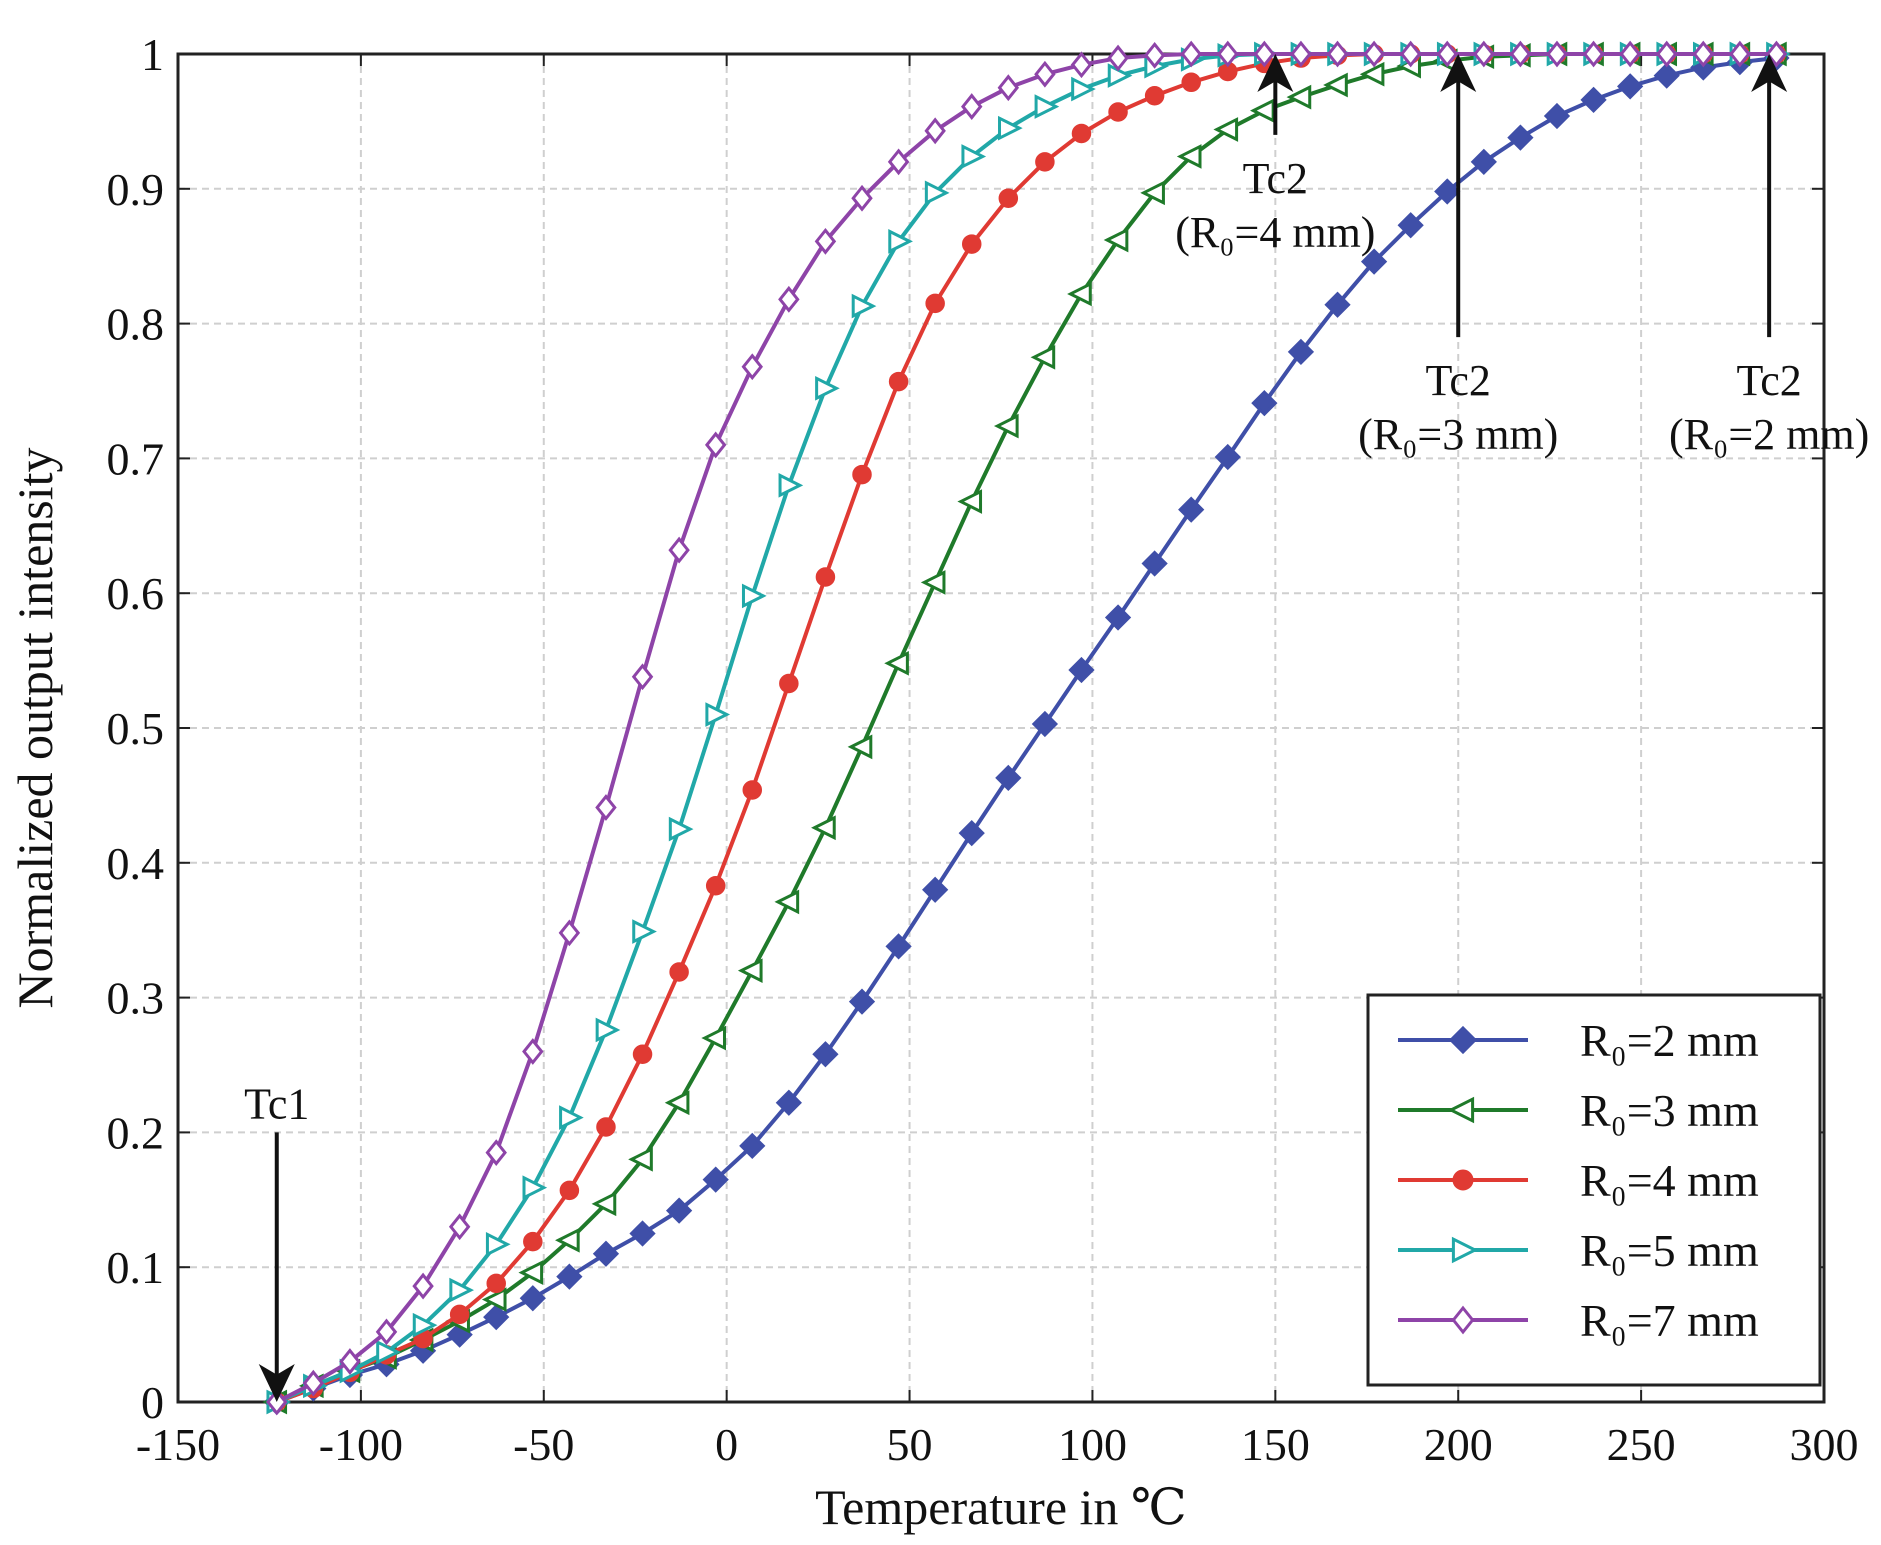 The width and height of the screenshot is (1881, 1545). I want to click on legend-item: R₀=5 mm, so click(1578, 1250).